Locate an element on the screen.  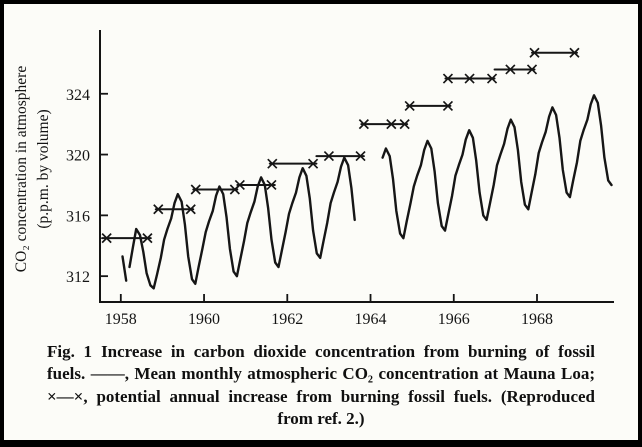
x-tick-label: 1960 is located at coordinates (204, 319).